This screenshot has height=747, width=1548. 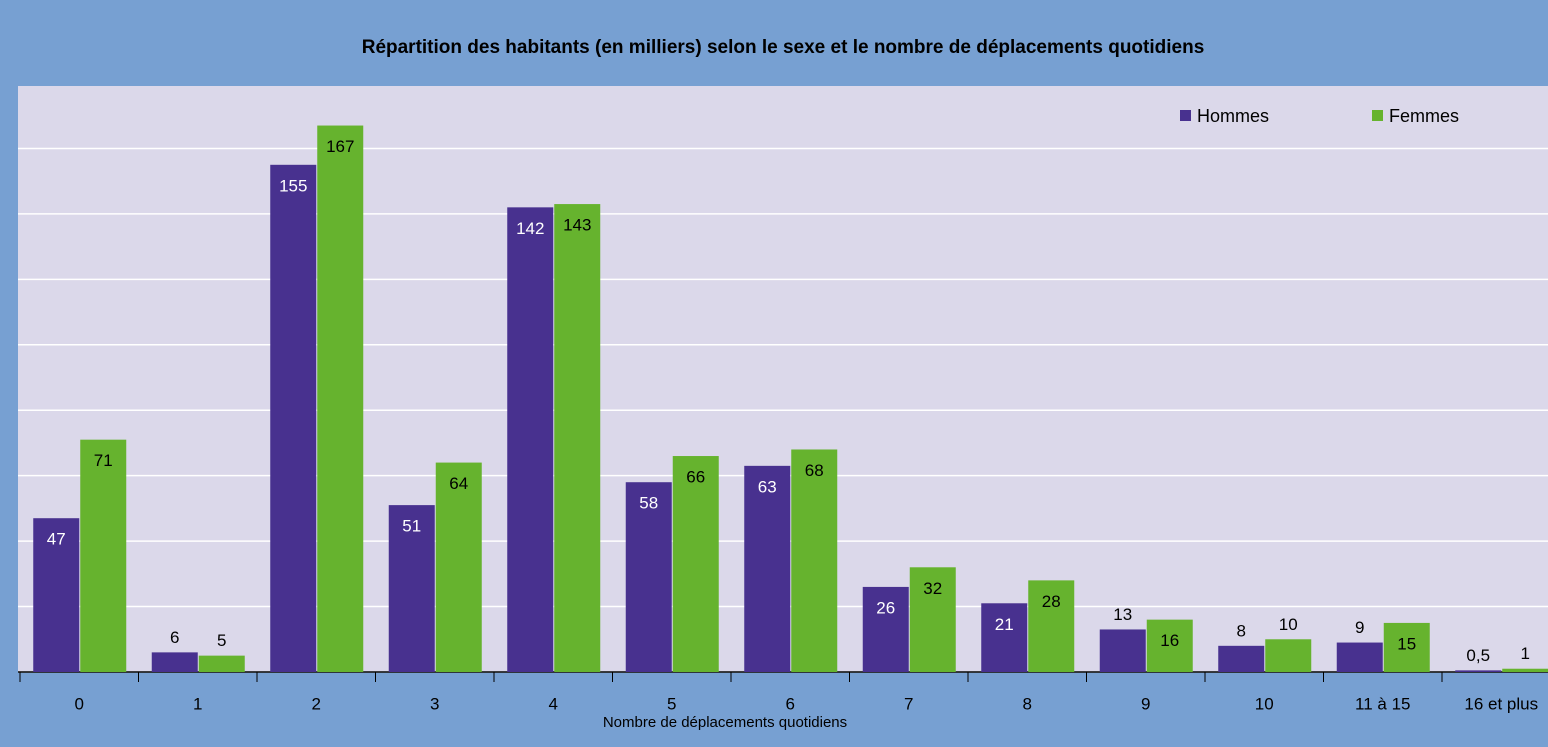 What do you see at coordinates (1233, 116) in the screenshot?
I see `legend-label: Hommes` at bounding box center [1233, 116].